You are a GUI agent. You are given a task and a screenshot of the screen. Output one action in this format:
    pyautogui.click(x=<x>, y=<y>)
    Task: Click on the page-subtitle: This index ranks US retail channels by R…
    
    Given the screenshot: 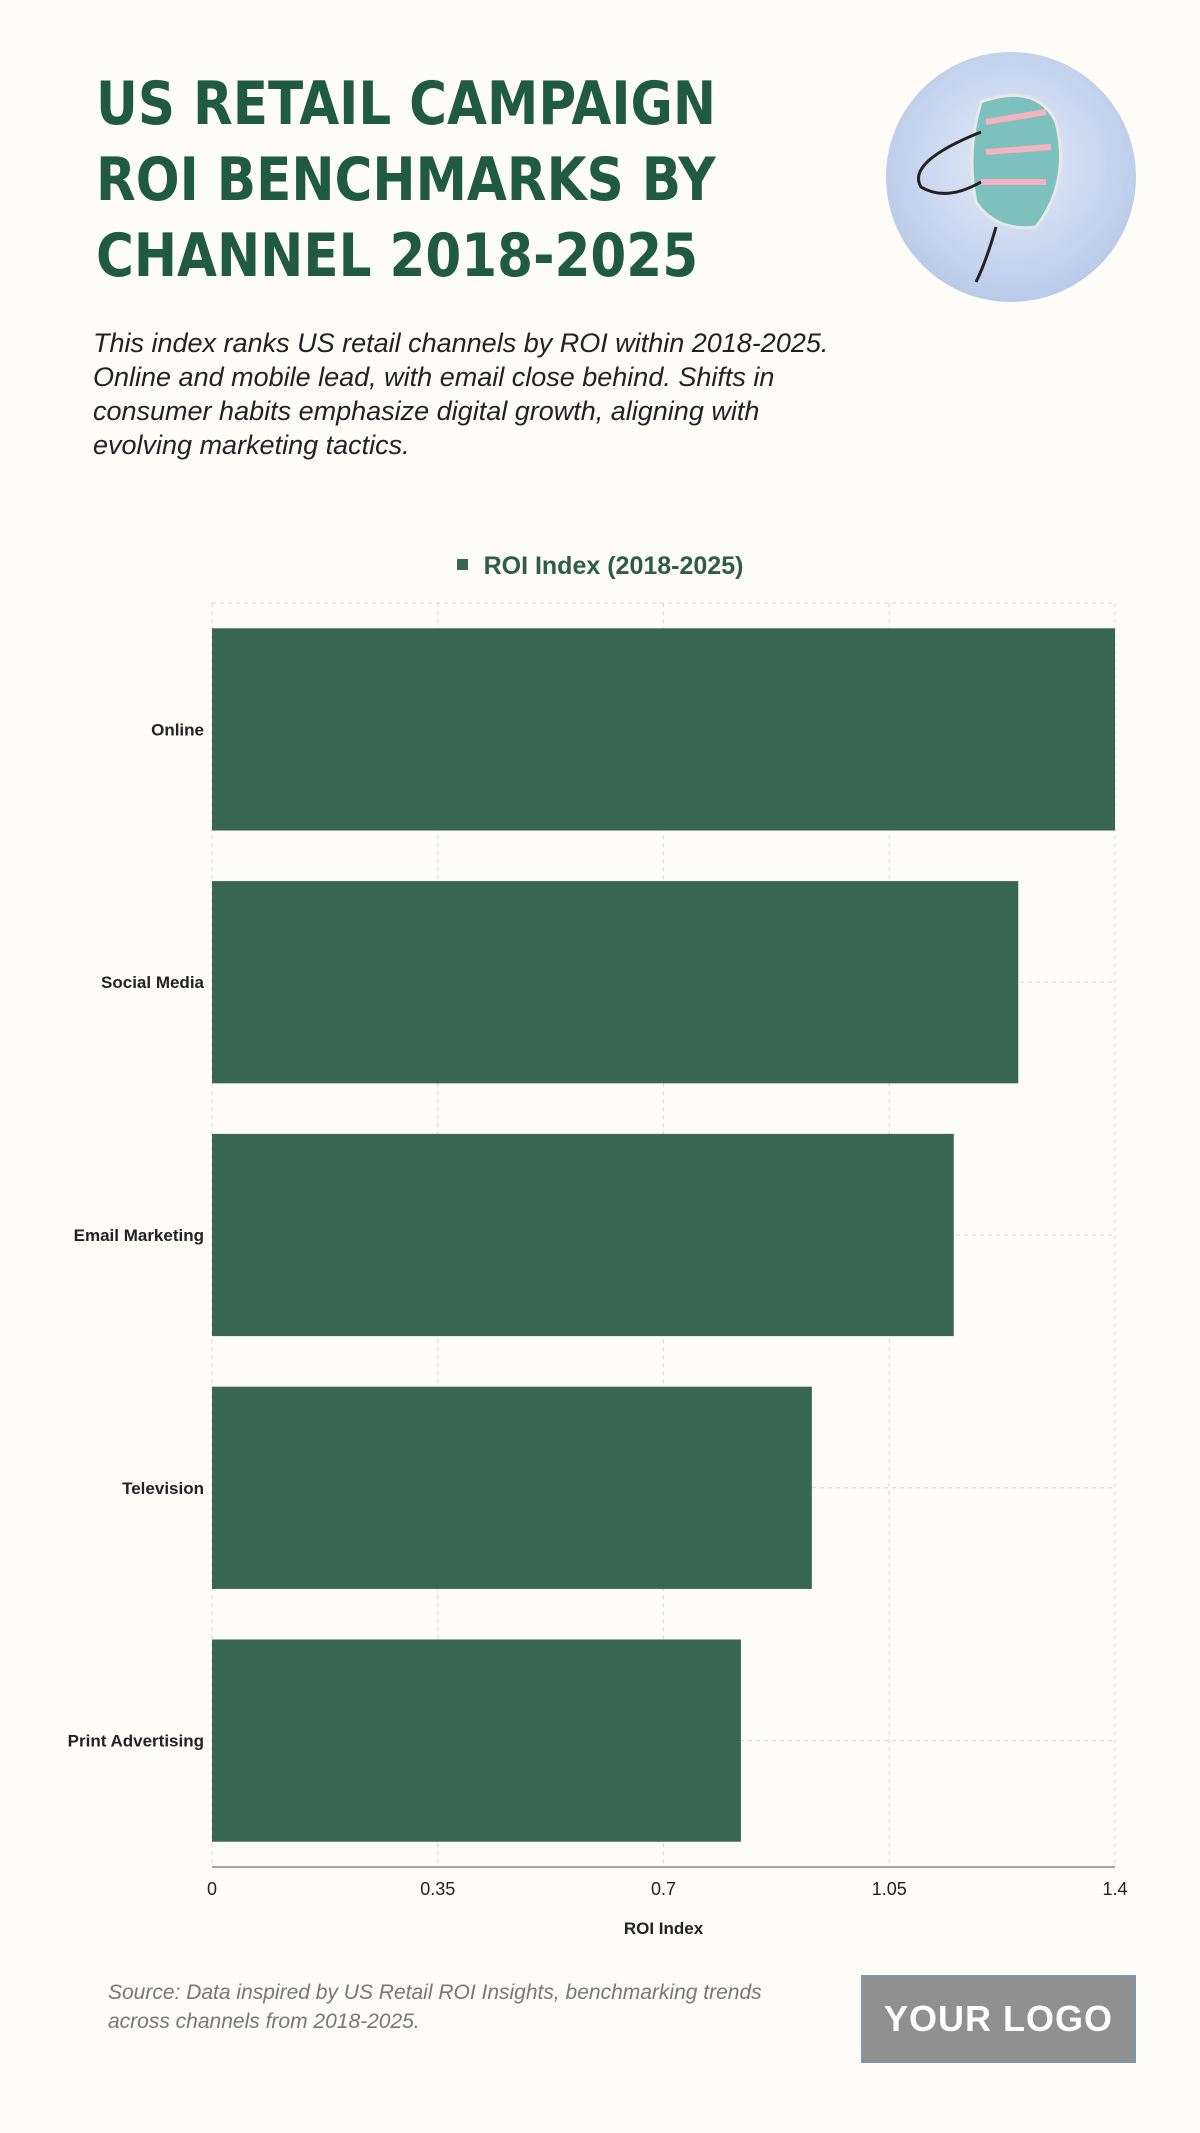 What is the action you would take?
    pyautogui.click(x=461, y=394)
    